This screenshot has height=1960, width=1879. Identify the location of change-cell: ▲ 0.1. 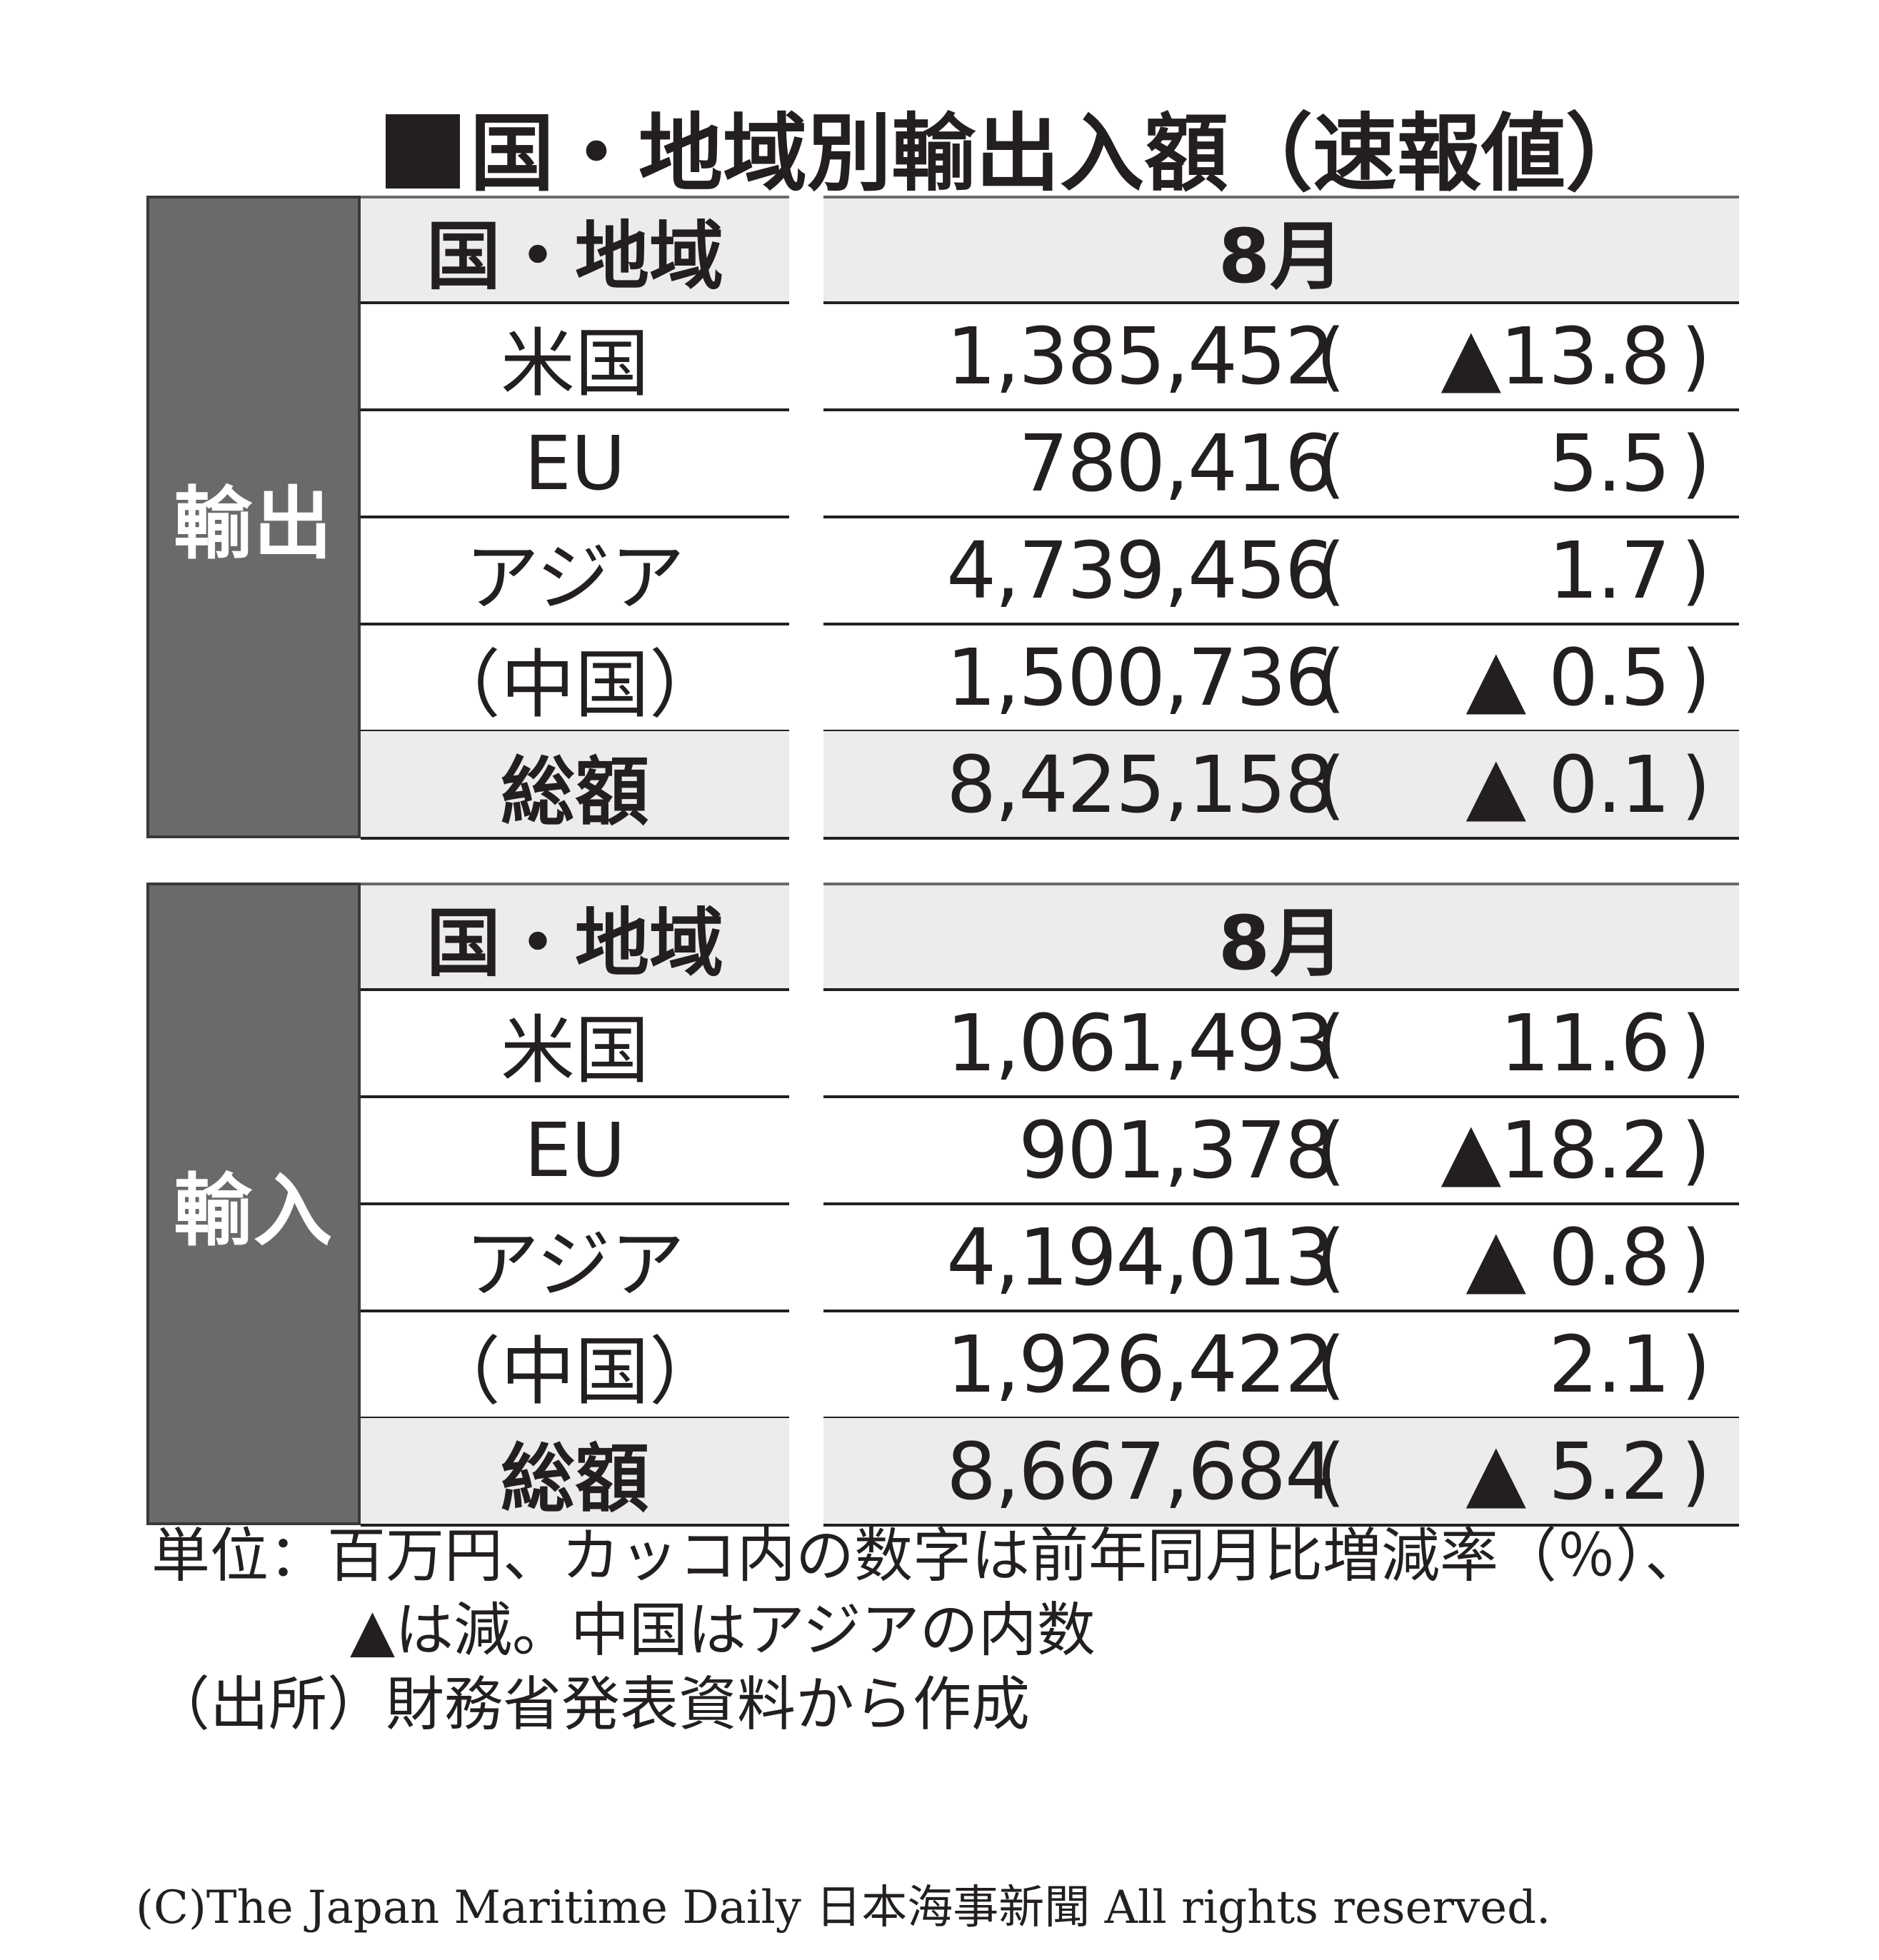
(1567, 784).